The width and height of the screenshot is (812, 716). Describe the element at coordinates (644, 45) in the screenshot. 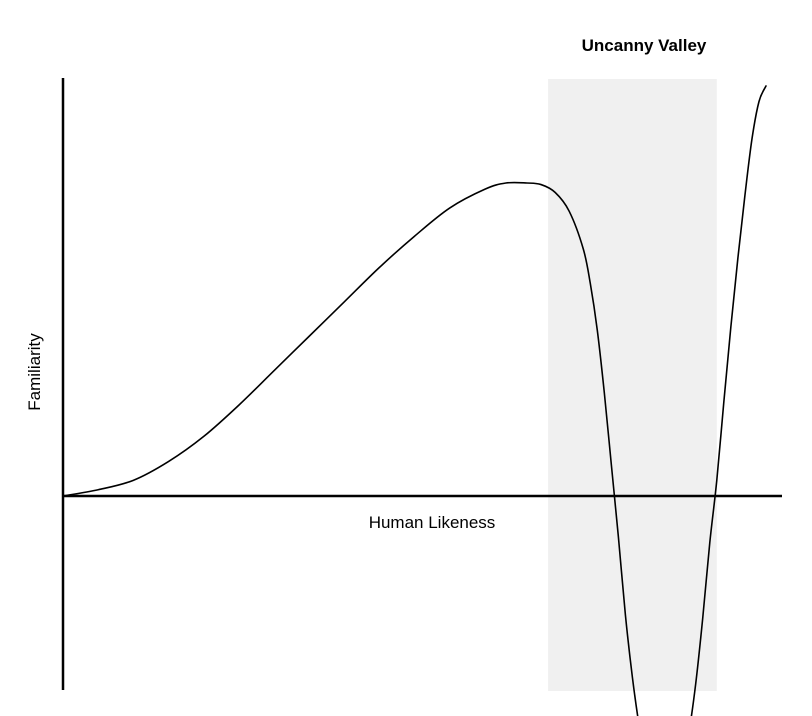

I see `chart-title: Uncanny Valley` at that location.